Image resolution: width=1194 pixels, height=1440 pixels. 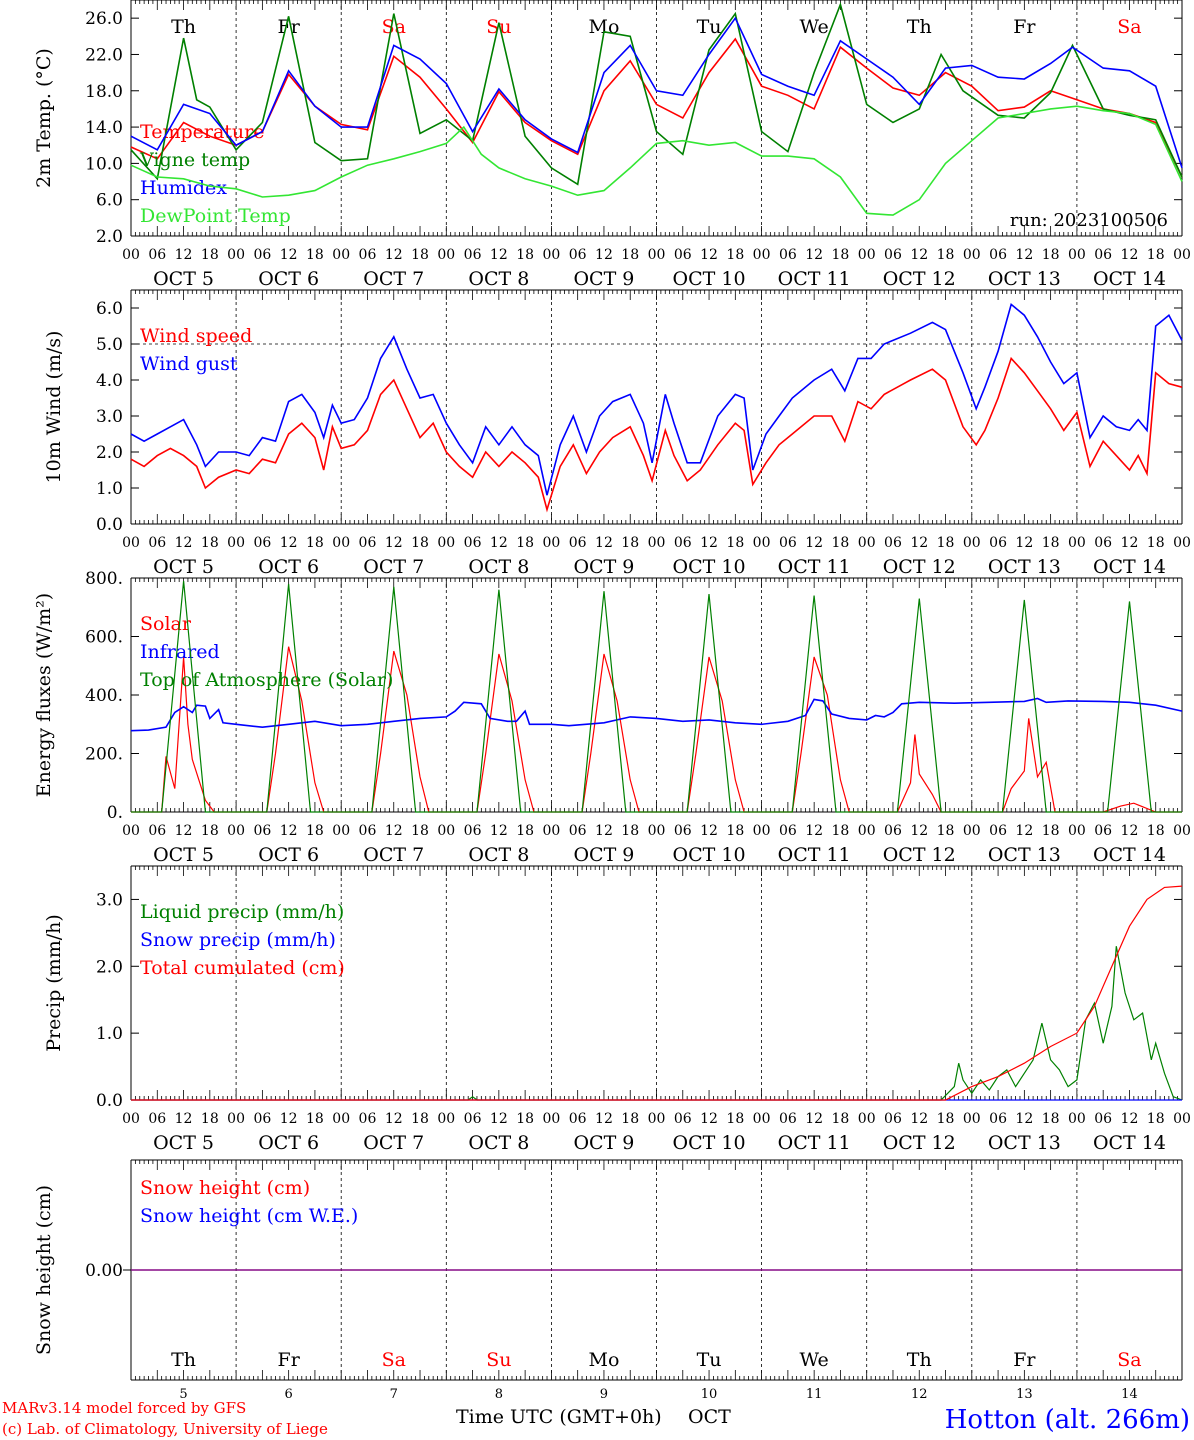 What do you see at coordinates (104, 55) in the screenshot?
I see `y-tick-label: 22.0` at bounding box center [104, 55].